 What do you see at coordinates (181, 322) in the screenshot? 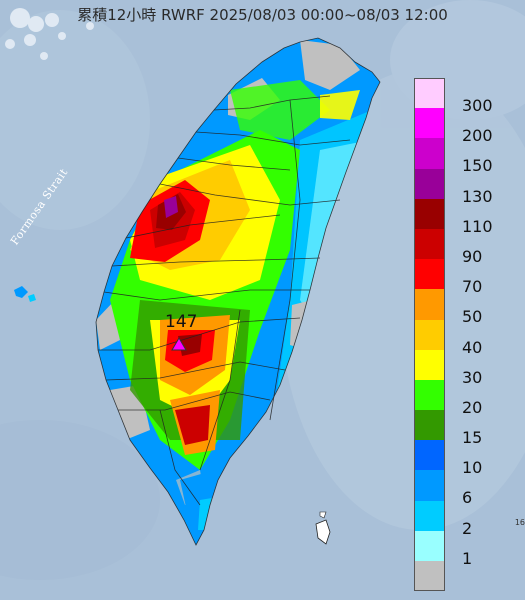
I see `max-rainfall-value: 147` at bounding box center [181, 322].